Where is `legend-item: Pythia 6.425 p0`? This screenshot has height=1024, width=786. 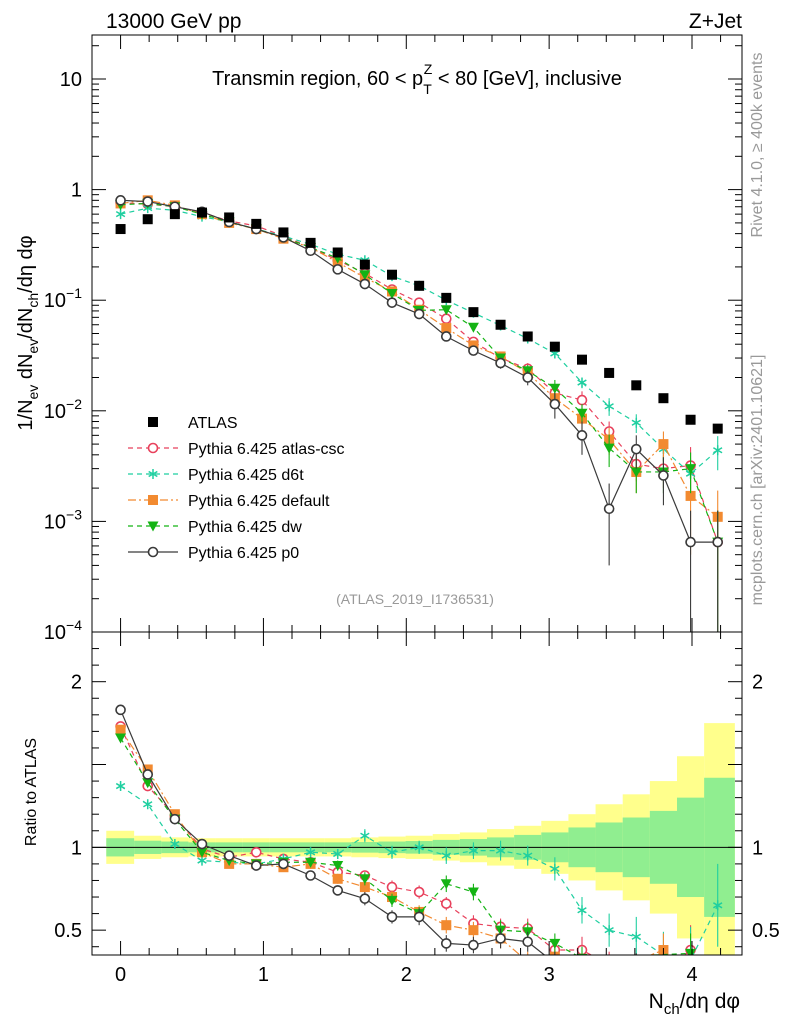 legend-item: Pythia 6.425 p0 is located at coordinates (213, 553).